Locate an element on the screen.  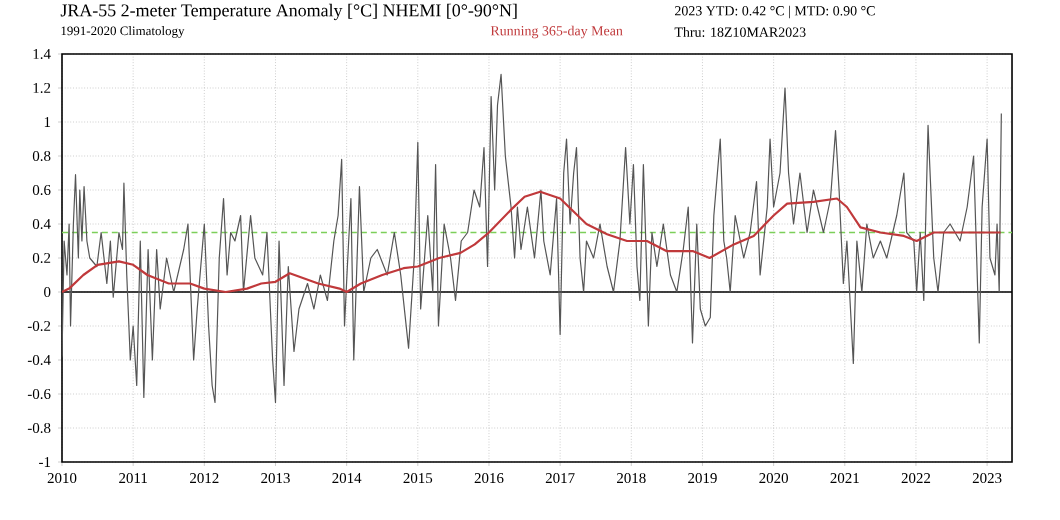
chart-title: JRA-55 2-meter Temperature Anomaly [°C] NHEMI [0°-90°N] is located at coordinates (288, 12).